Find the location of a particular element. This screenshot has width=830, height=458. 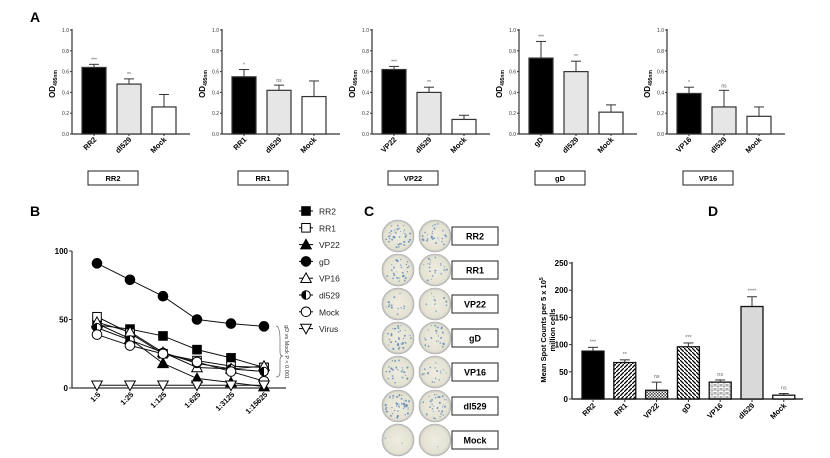

marker-square-filled is located at coordinates (163, 336).